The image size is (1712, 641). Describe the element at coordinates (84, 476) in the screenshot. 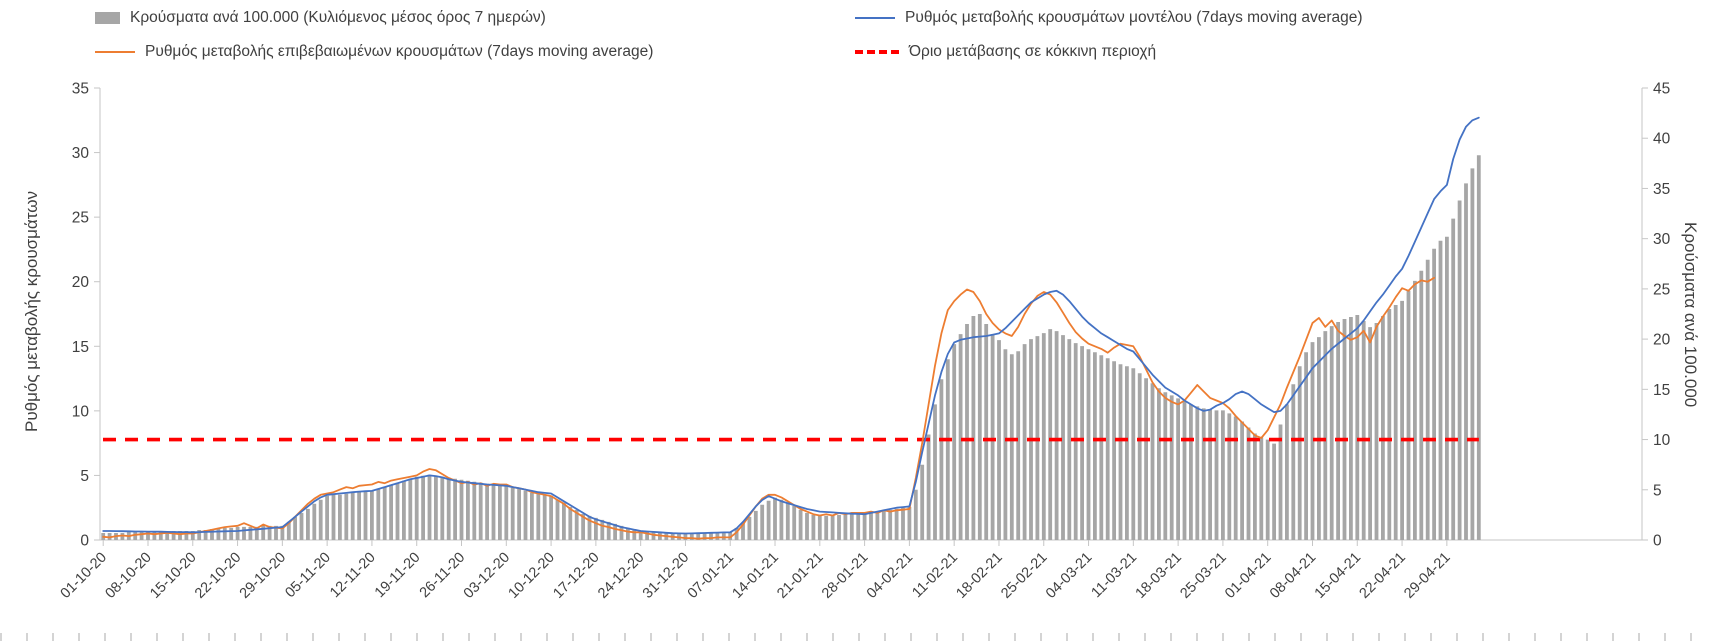

I see `y-left-tick-label: 5` at that location.